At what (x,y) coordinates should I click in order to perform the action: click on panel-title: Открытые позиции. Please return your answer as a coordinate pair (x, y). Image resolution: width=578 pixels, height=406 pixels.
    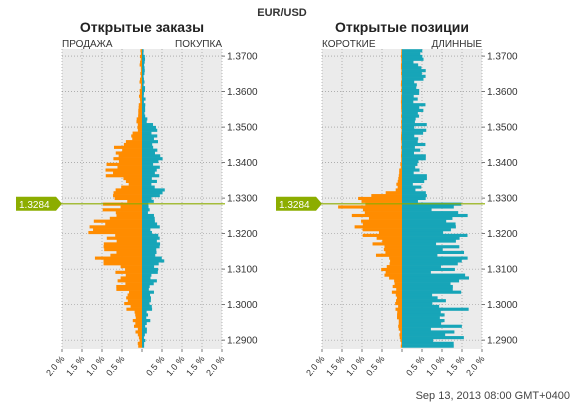
    Looking at the image, I should click on (402, 27).